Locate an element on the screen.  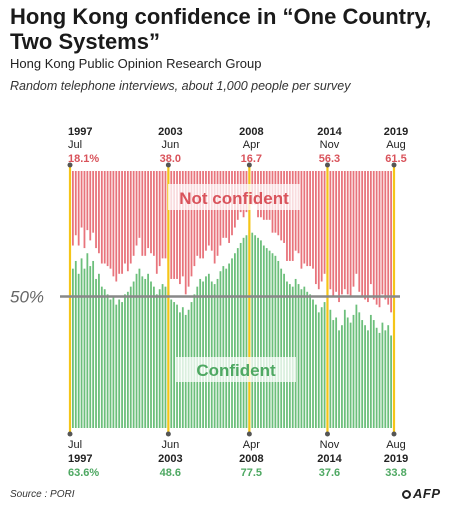
milestone-year-top: 2014 is located at coordinates (329, 132).